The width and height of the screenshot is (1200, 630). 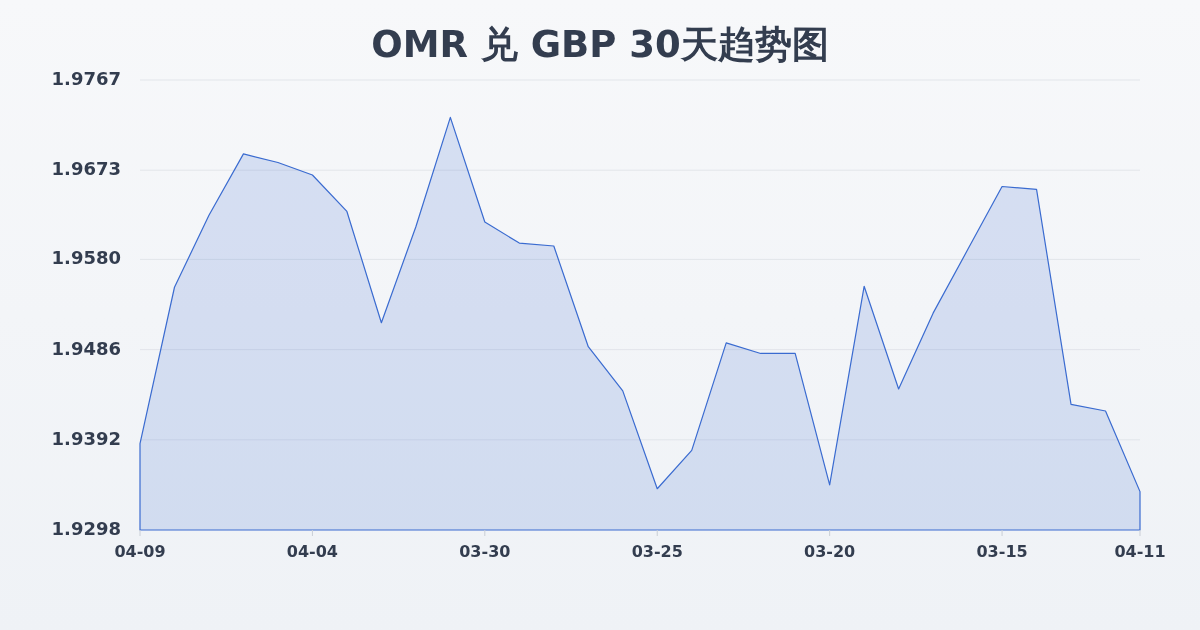 I want to click on ytick-label: 1.9392, so click(x=86, y=438).